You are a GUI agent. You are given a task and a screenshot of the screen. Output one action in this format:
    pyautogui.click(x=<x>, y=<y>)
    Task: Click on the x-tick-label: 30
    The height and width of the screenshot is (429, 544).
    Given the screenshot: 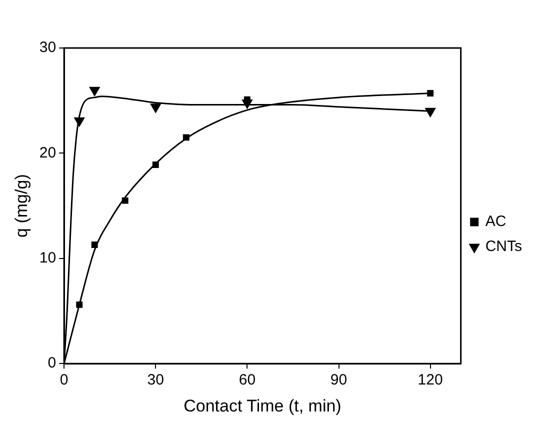 What is the action you would take?
    pyautogui.click(x=155, y=380)
    